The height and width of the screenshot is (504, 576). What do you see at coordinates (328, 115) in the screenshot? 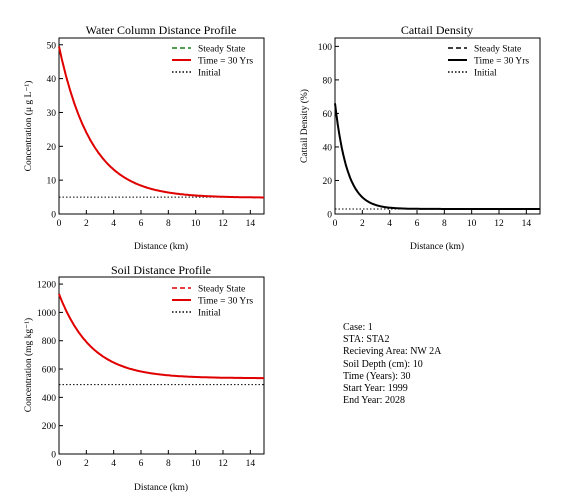
I see `cattail-y-tick-label: 60` at bounding box center [328, 115].